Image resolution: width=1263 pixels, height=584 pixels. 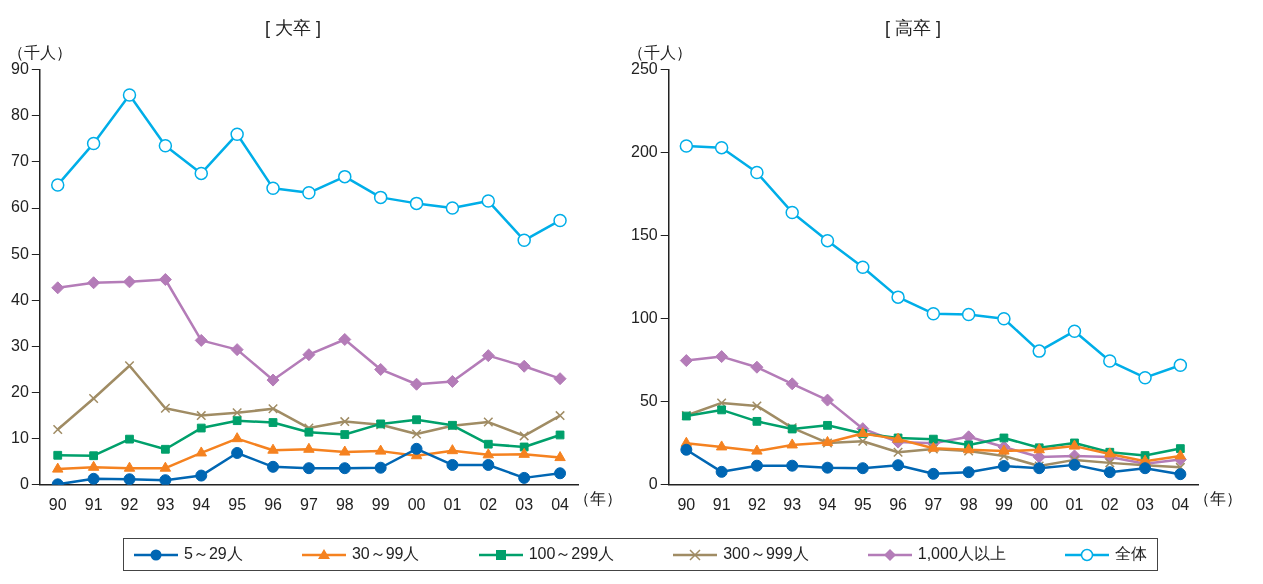 I want to click on y-tick-label: 70, so click(x=20, y=161).